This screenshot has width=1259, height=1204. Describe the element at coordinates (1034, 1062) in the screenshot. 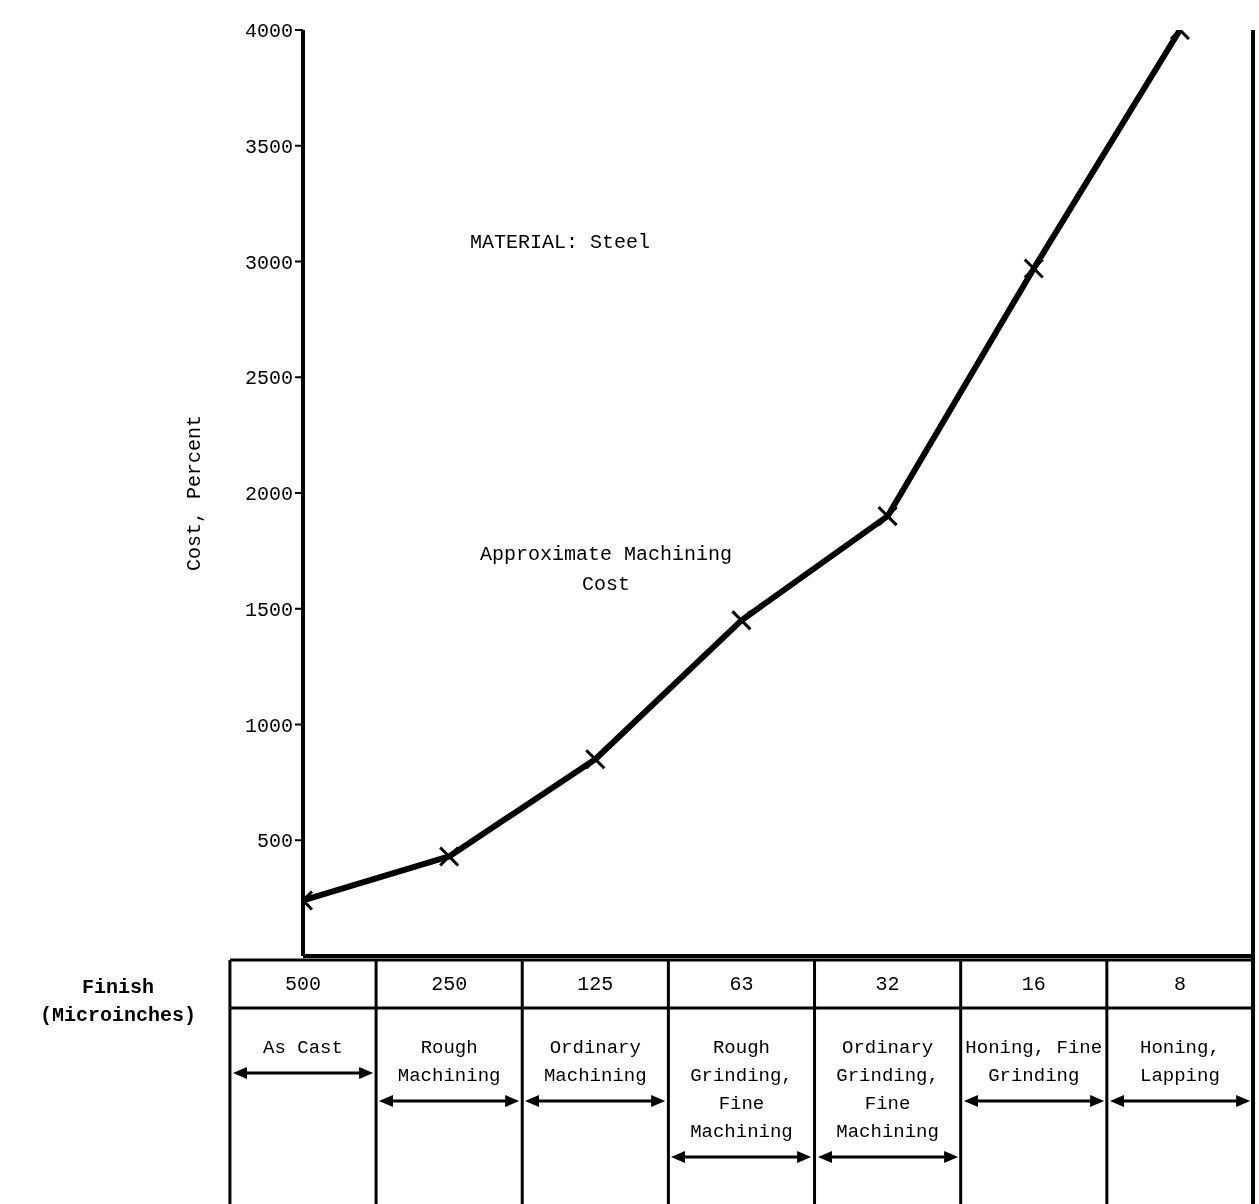

I see `text: Honing, Fine Grinding` at that location.